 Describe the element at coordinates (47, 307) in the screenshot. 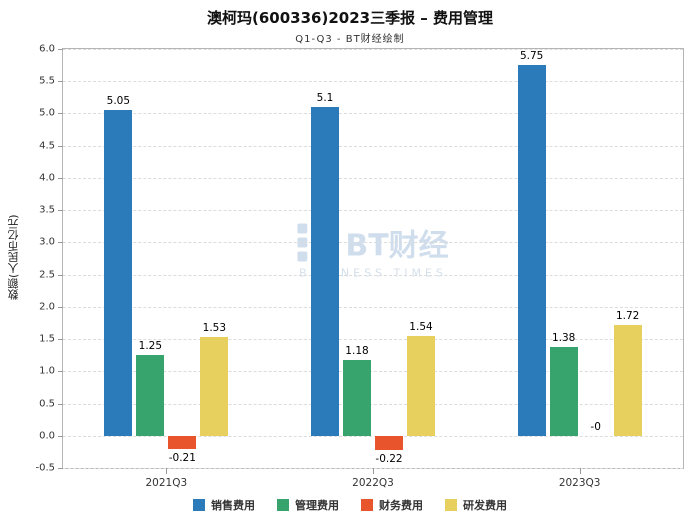

I see `y-tick-label: 2.0` at that location.